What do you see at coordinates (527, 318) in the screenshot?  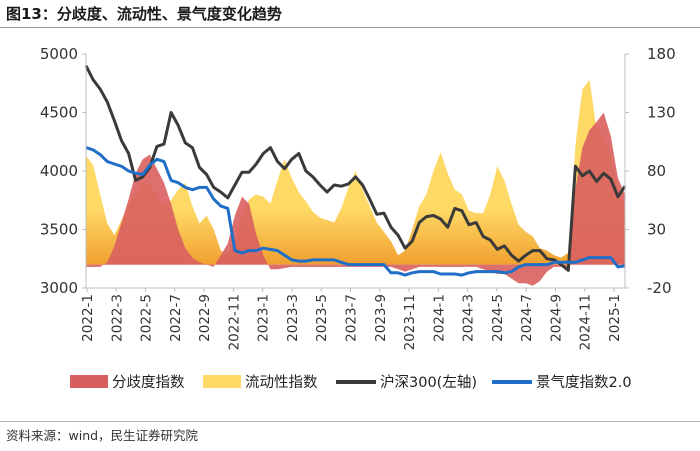 I see `x-axis-tick-label: 2024-7` at bounding box center [527, 318].